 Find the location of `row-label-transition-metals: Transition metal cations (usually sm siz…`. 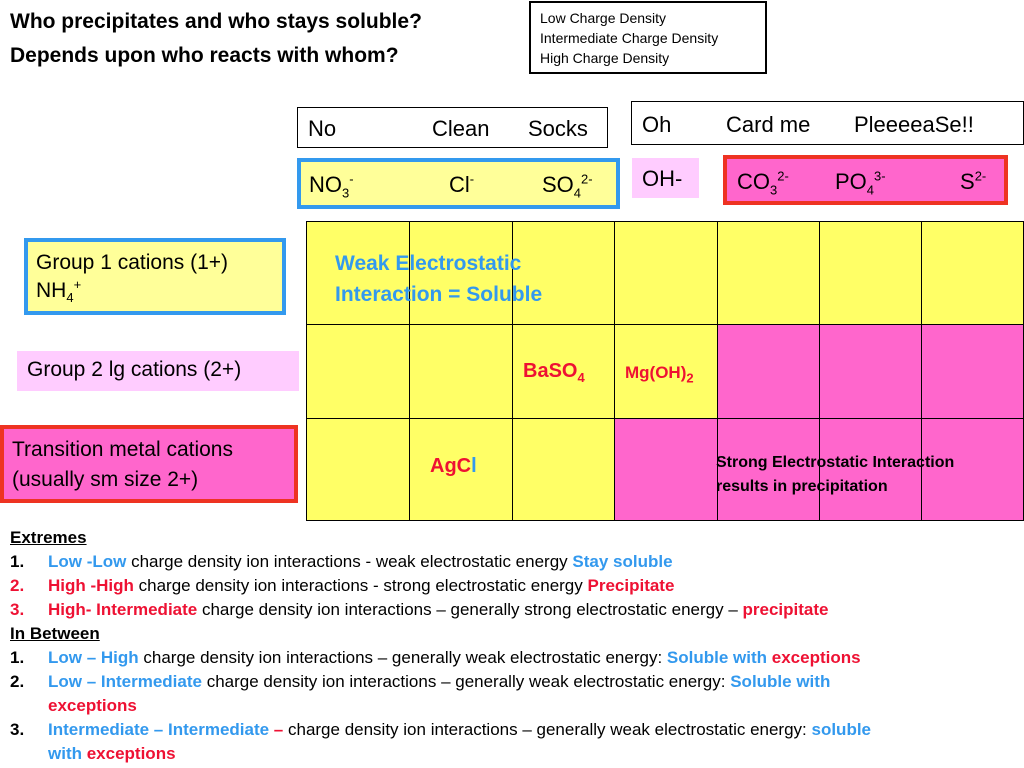

row-label-transition-metals: Transition metal cations (usually sm siz… is located at coordinates (149, 464).